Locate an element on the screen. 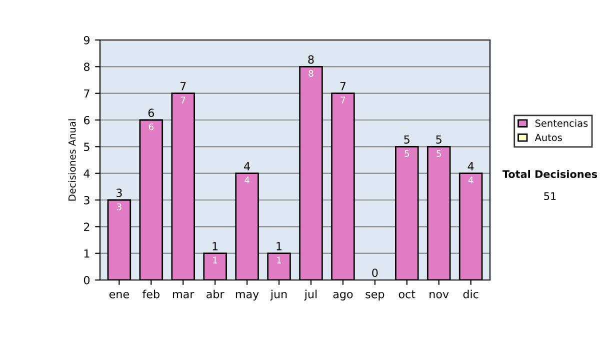  data-label: 8 is located at coordinates (311, 73).